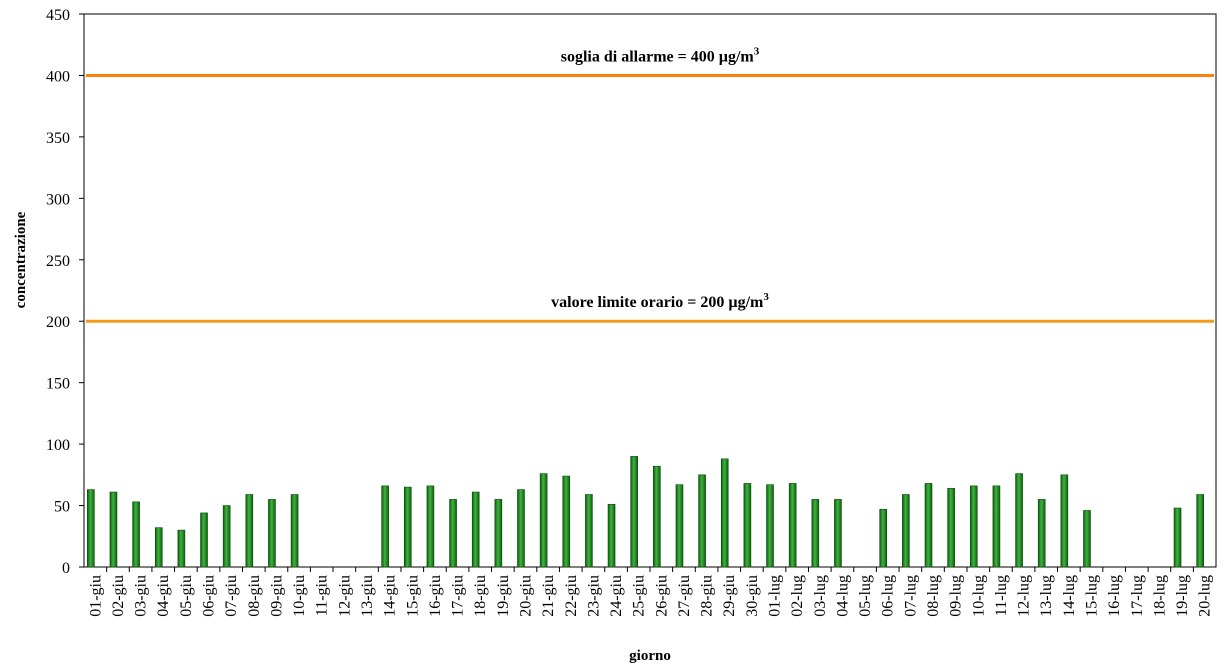 This screenshot has height=666, width=1226. Describe the element at coordinates (276, 596) in the screenshot. I see `x-tick-label: 09-giu` at that location.